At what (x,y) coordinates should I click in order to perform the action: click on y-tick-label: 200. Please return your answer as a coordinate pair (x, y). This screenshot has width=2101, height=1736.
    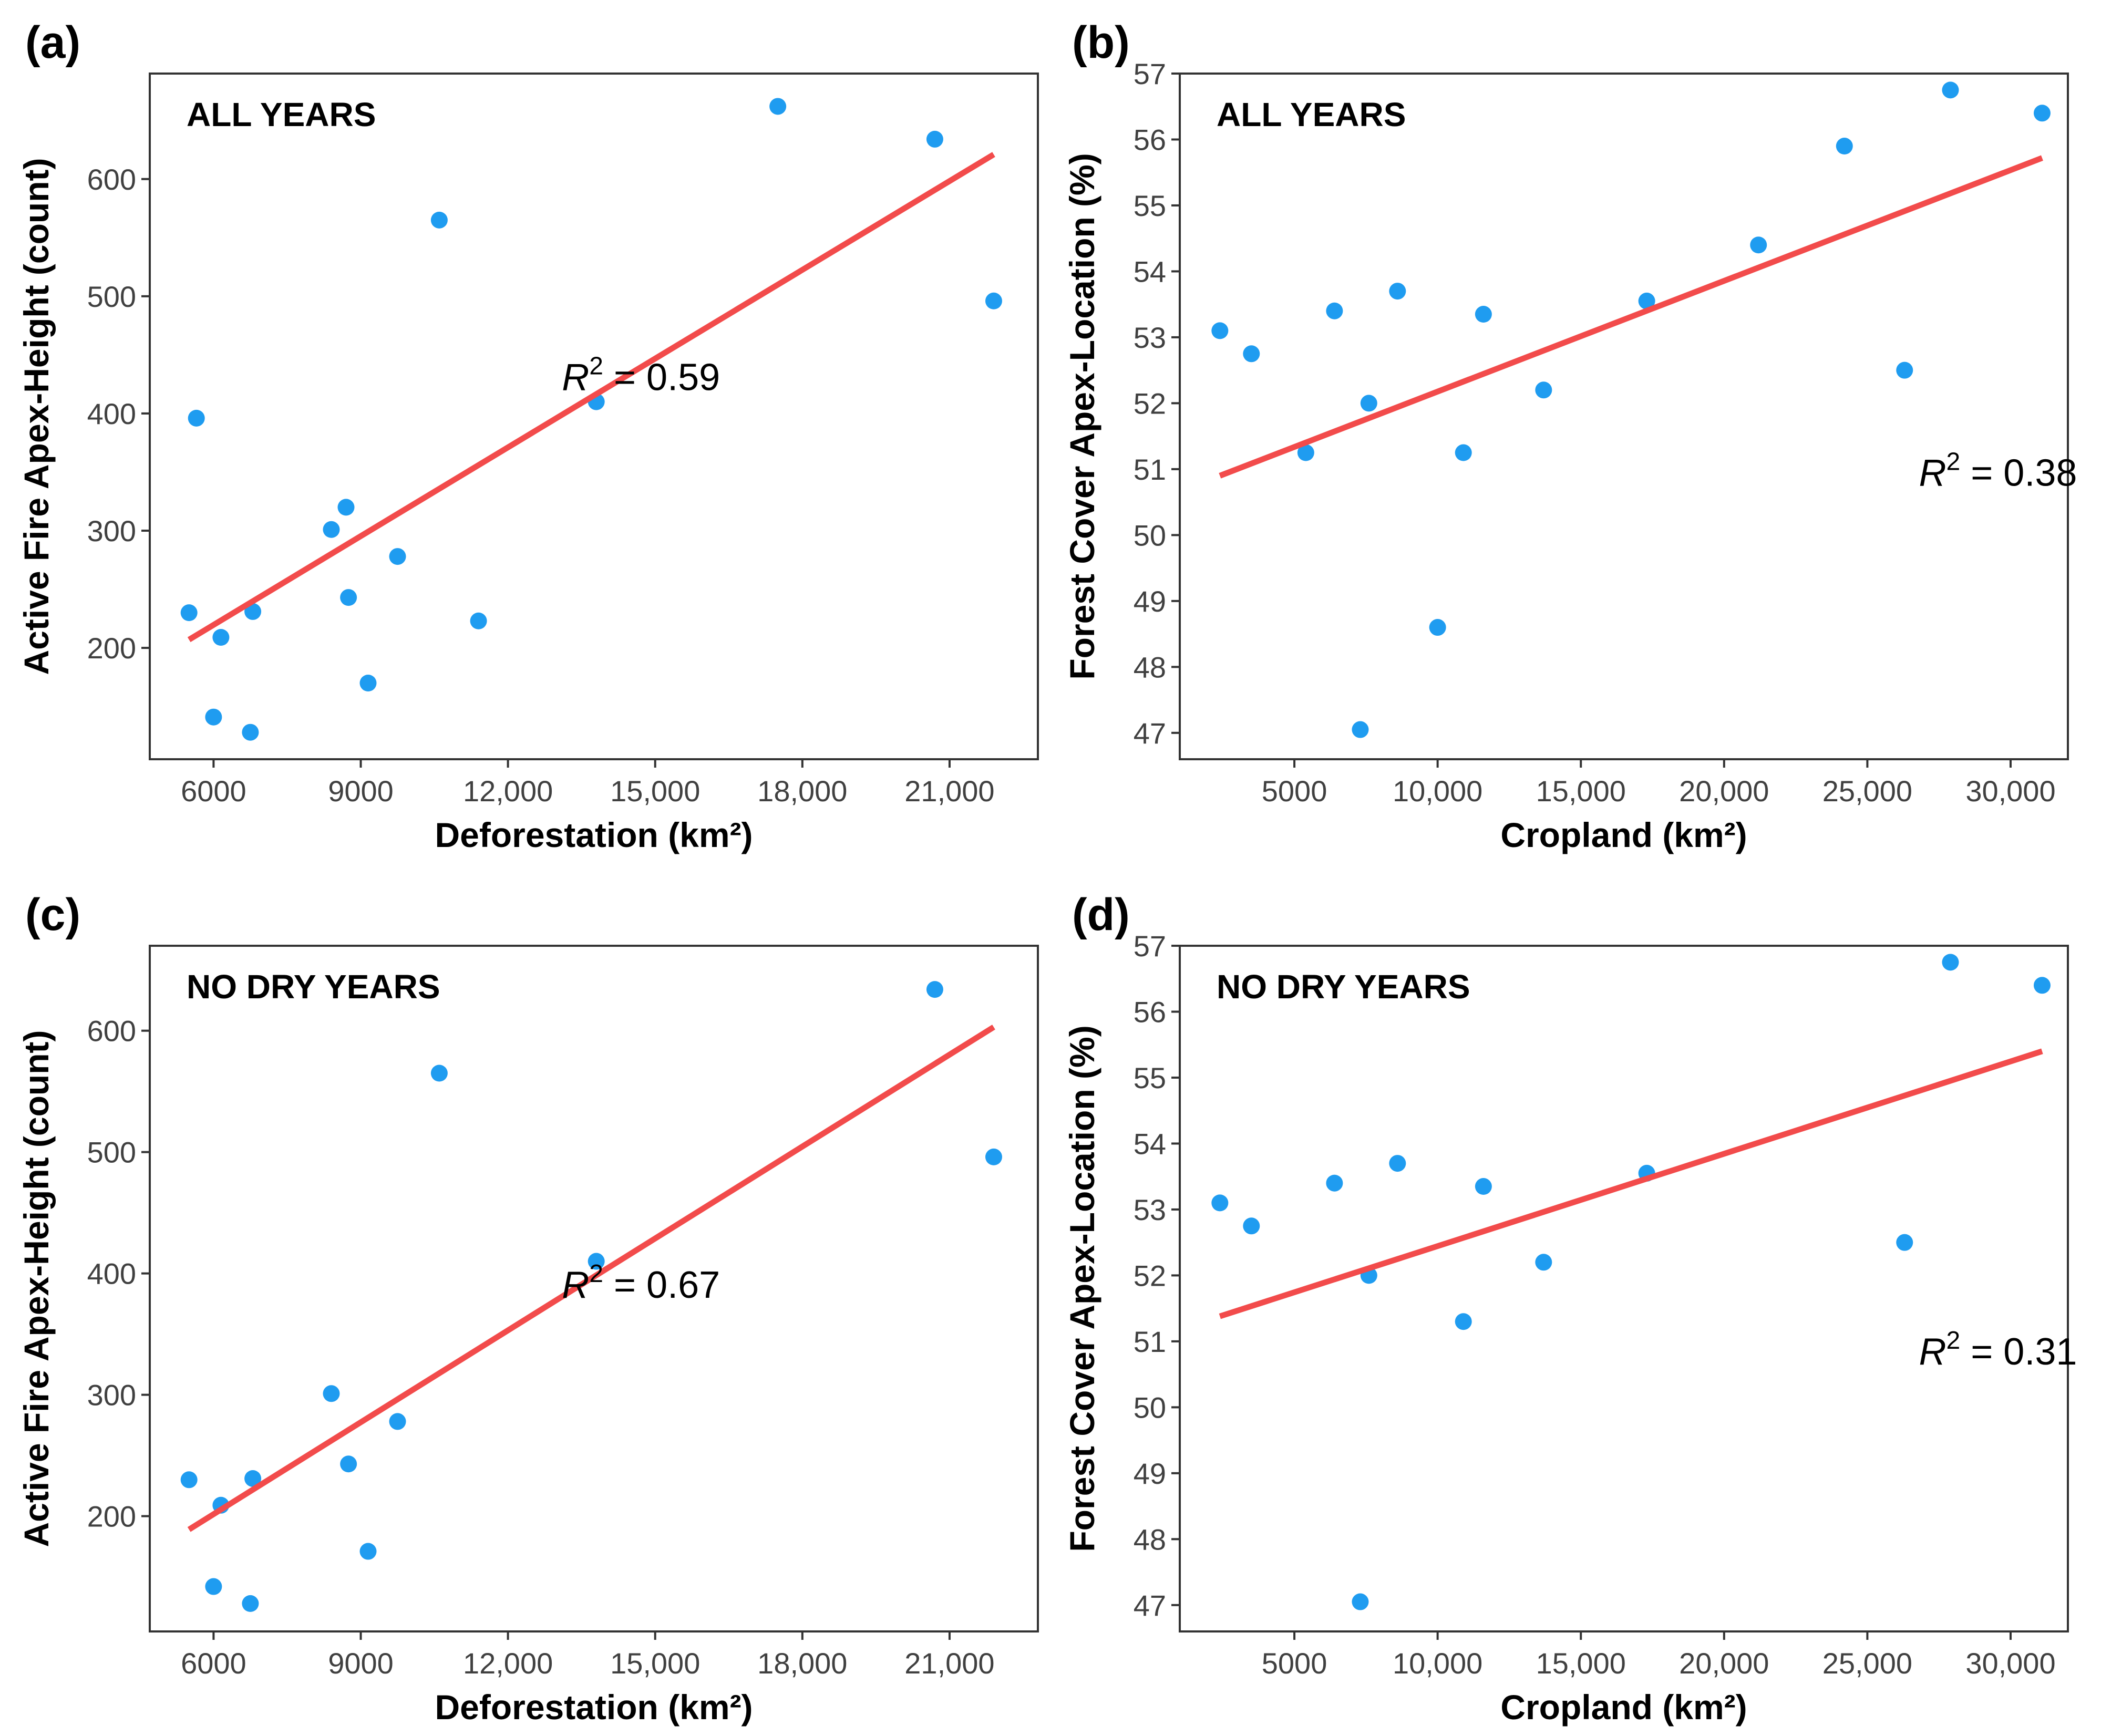
    Looking at the image, I should click on (111, 649).